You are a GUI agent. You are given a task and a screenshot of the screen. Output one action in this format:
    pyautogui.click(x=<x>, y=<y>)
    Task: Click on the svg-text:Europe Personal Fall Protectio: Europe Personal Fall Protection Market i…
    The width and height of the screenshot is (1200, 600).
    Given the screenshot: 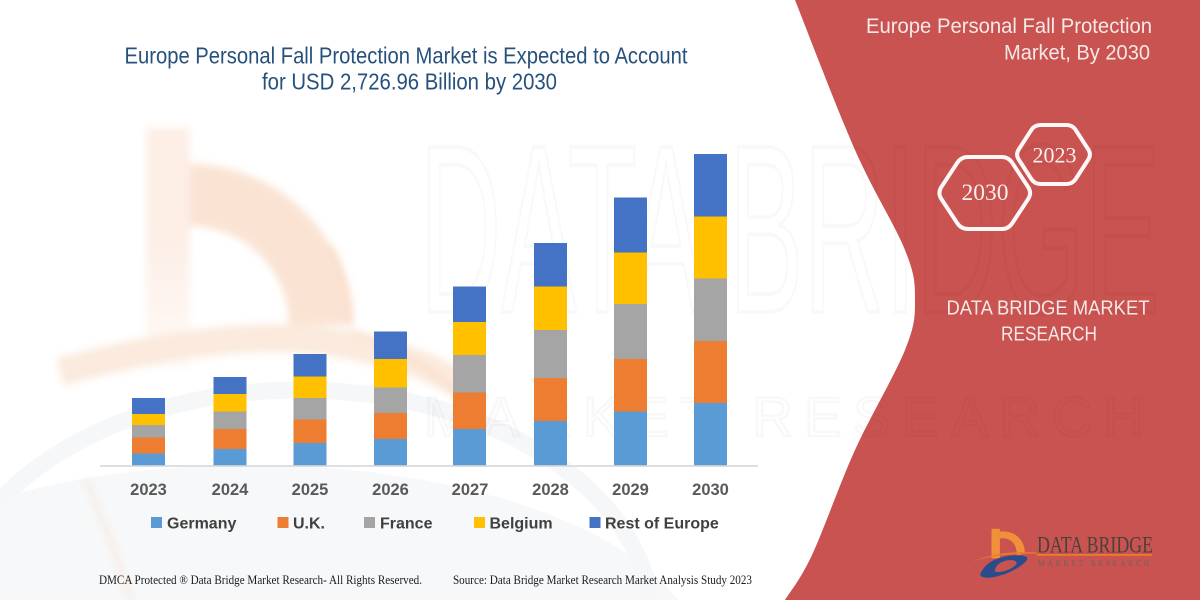 What is the action you would take?
    pyautogui.click(x=406, y=56)
    